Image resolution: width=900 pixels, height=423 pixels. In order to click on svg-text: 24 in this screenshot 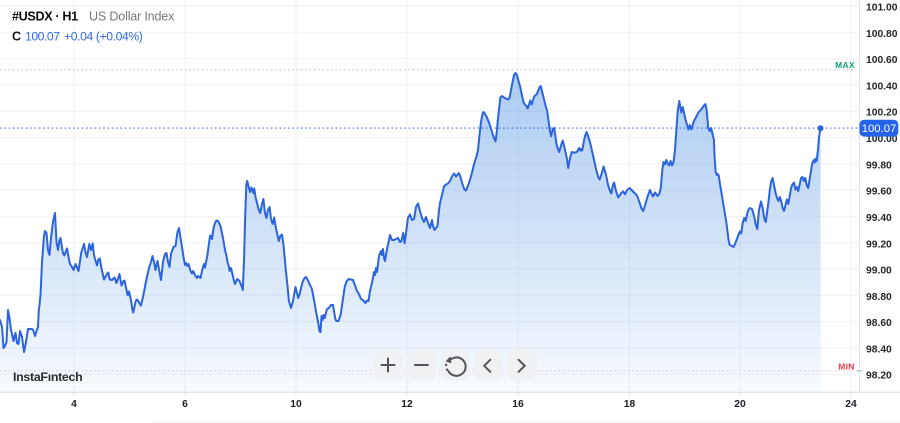, I will do `click(851, 404)`.